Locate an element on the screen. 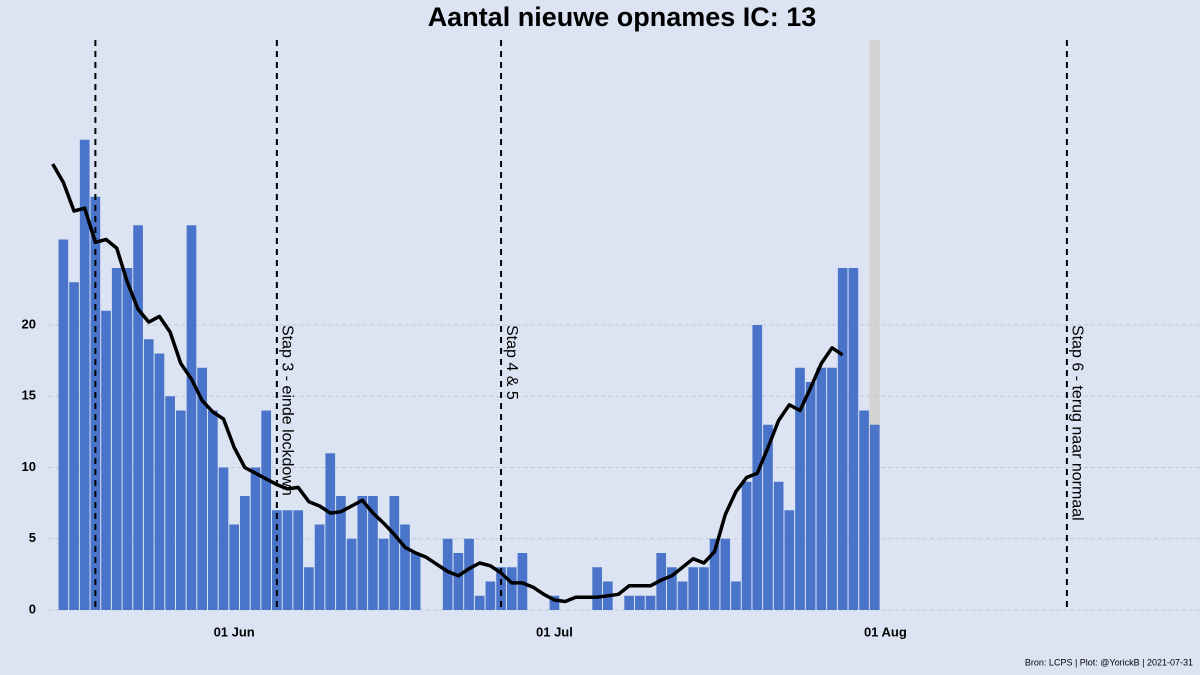 The width and height of the screenshot is (1200, 675). event-label: Stap 3 - einde lockdown is located at coordinates (287, 410).